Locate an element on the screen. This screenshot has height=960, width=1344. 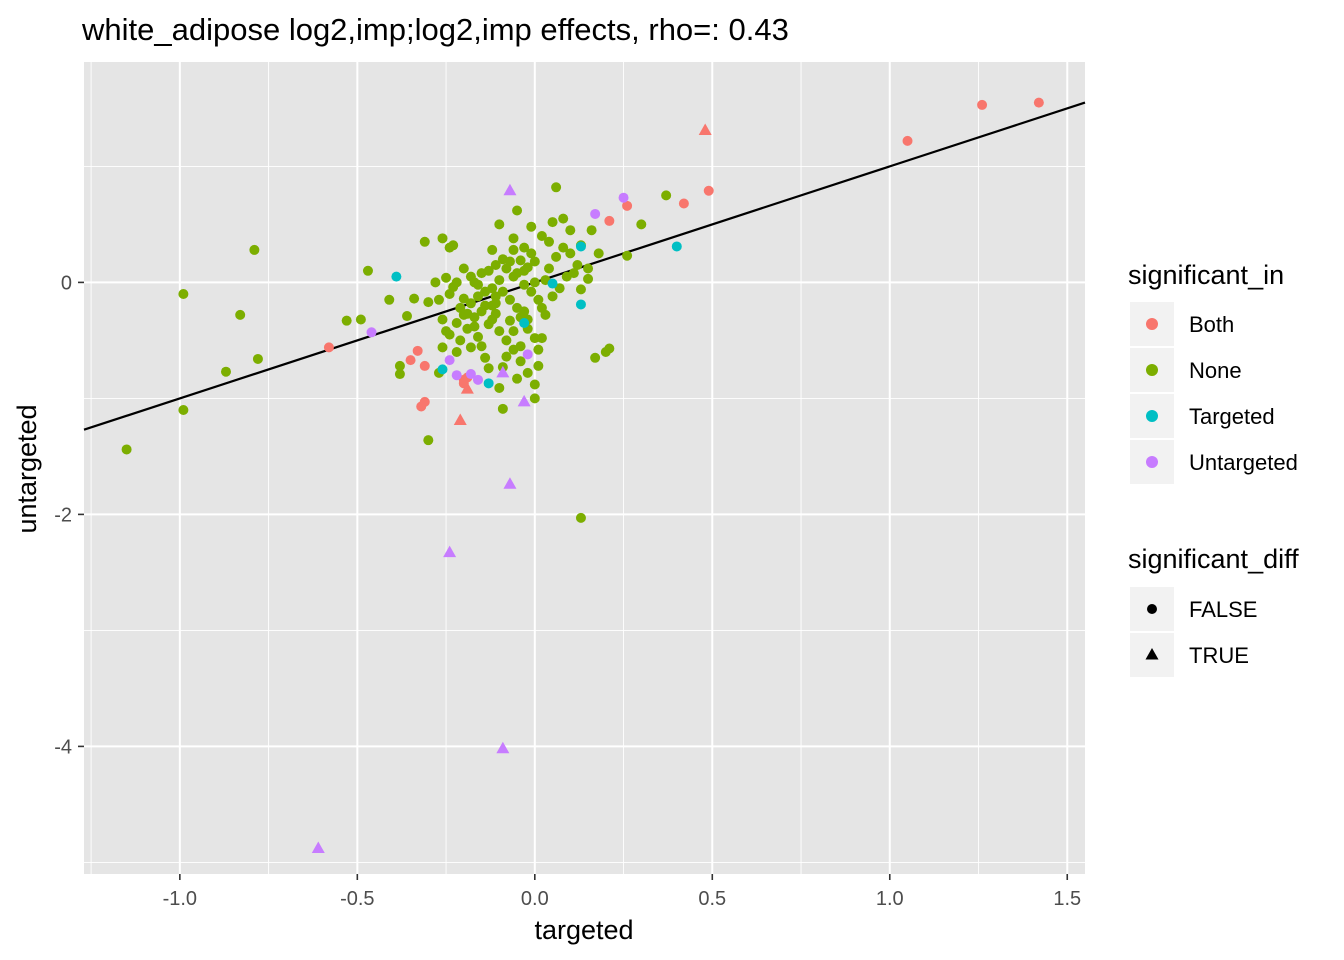
legend-significant-diff: significant_diff FALSE TRUE is located at coordinates (1213, 610).